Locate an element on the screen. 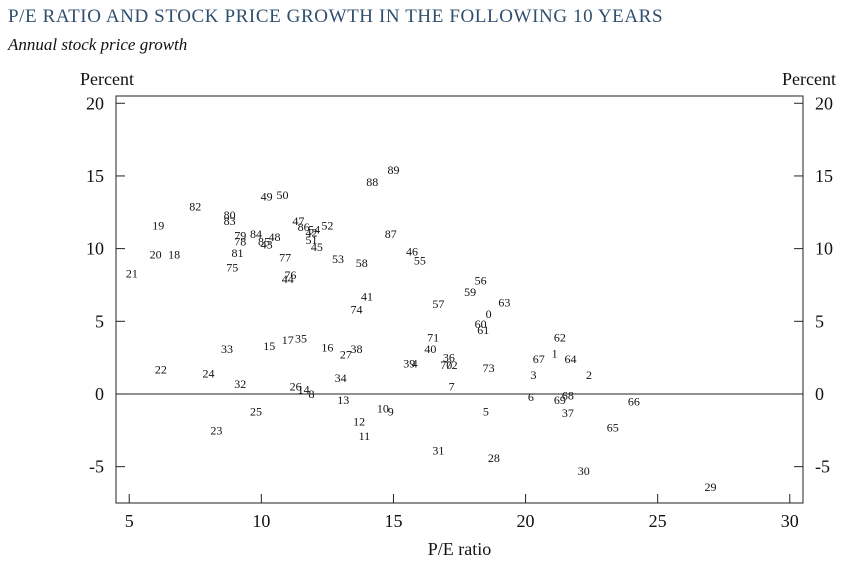 The width and height of the screenshot is (862, 579). data-point-label: 55 is located at coordinates (420, 260).